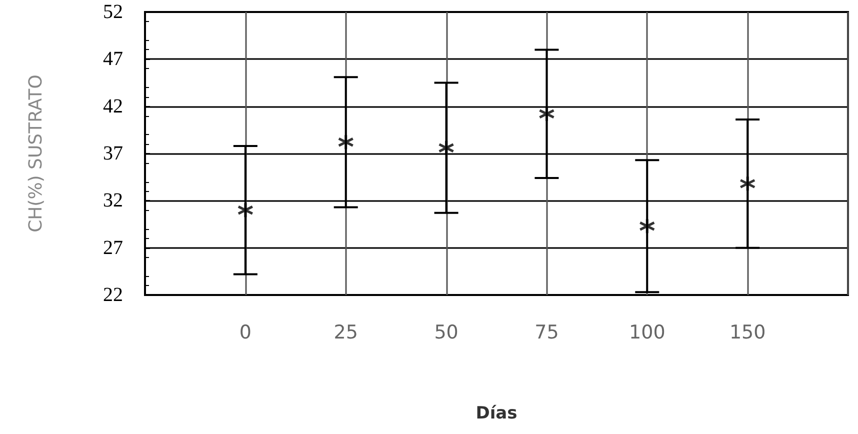 The image size is (858, 434). I want to click on y-tick-label: 27, so click(113, 247).